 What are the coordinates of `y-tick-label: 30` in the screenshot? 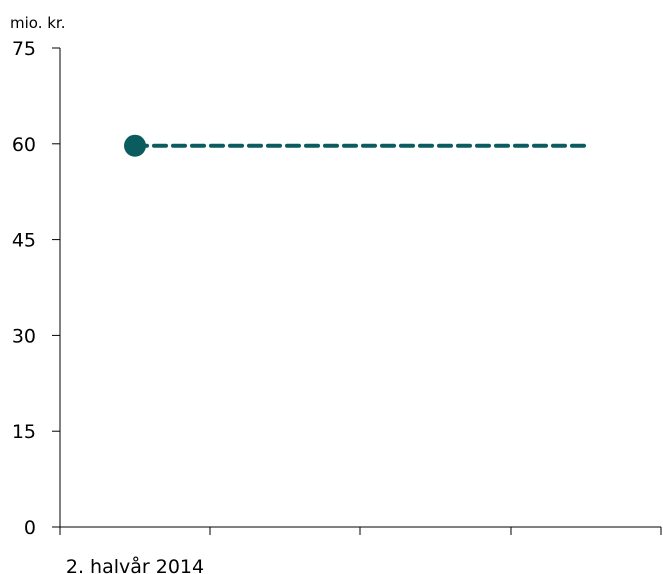 It's located at (24, 336).